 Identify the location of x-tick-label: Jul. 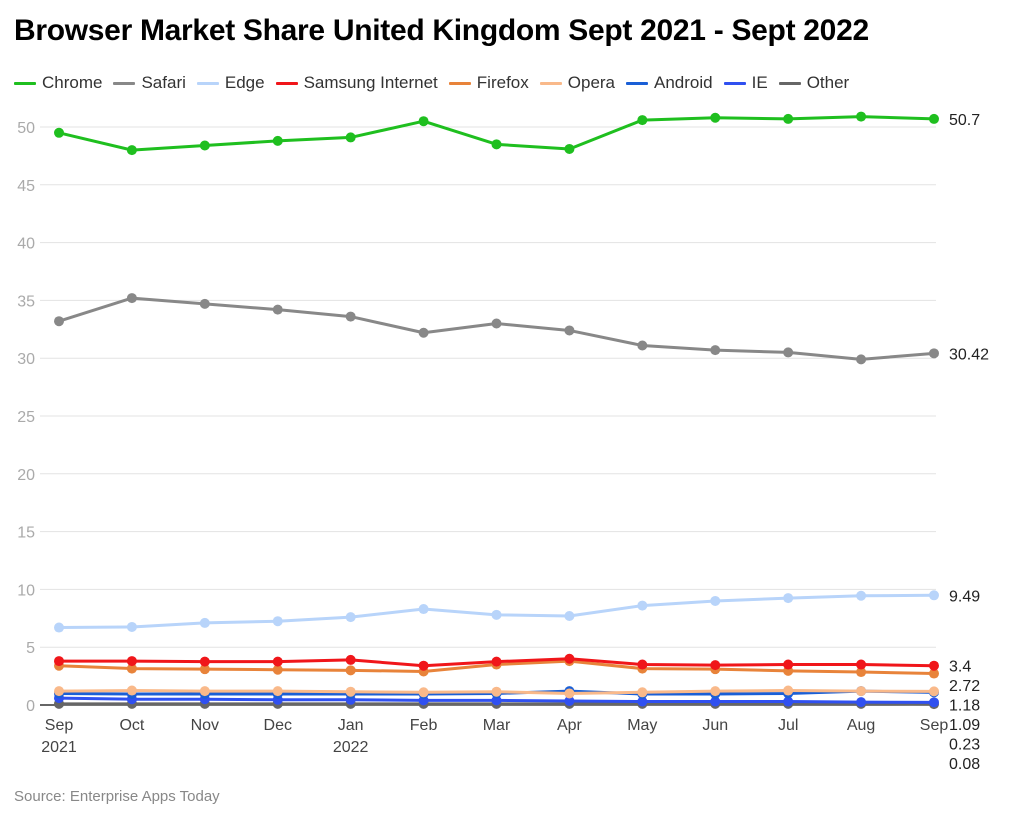
(788, 725).